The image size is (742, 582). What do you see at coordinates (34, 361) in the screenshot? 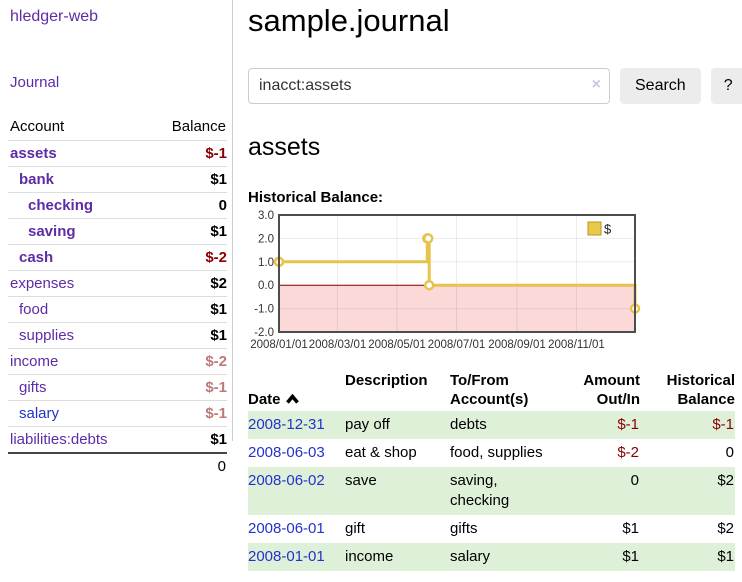
I see `account-link-income: income` at bounding box center [34, 361].